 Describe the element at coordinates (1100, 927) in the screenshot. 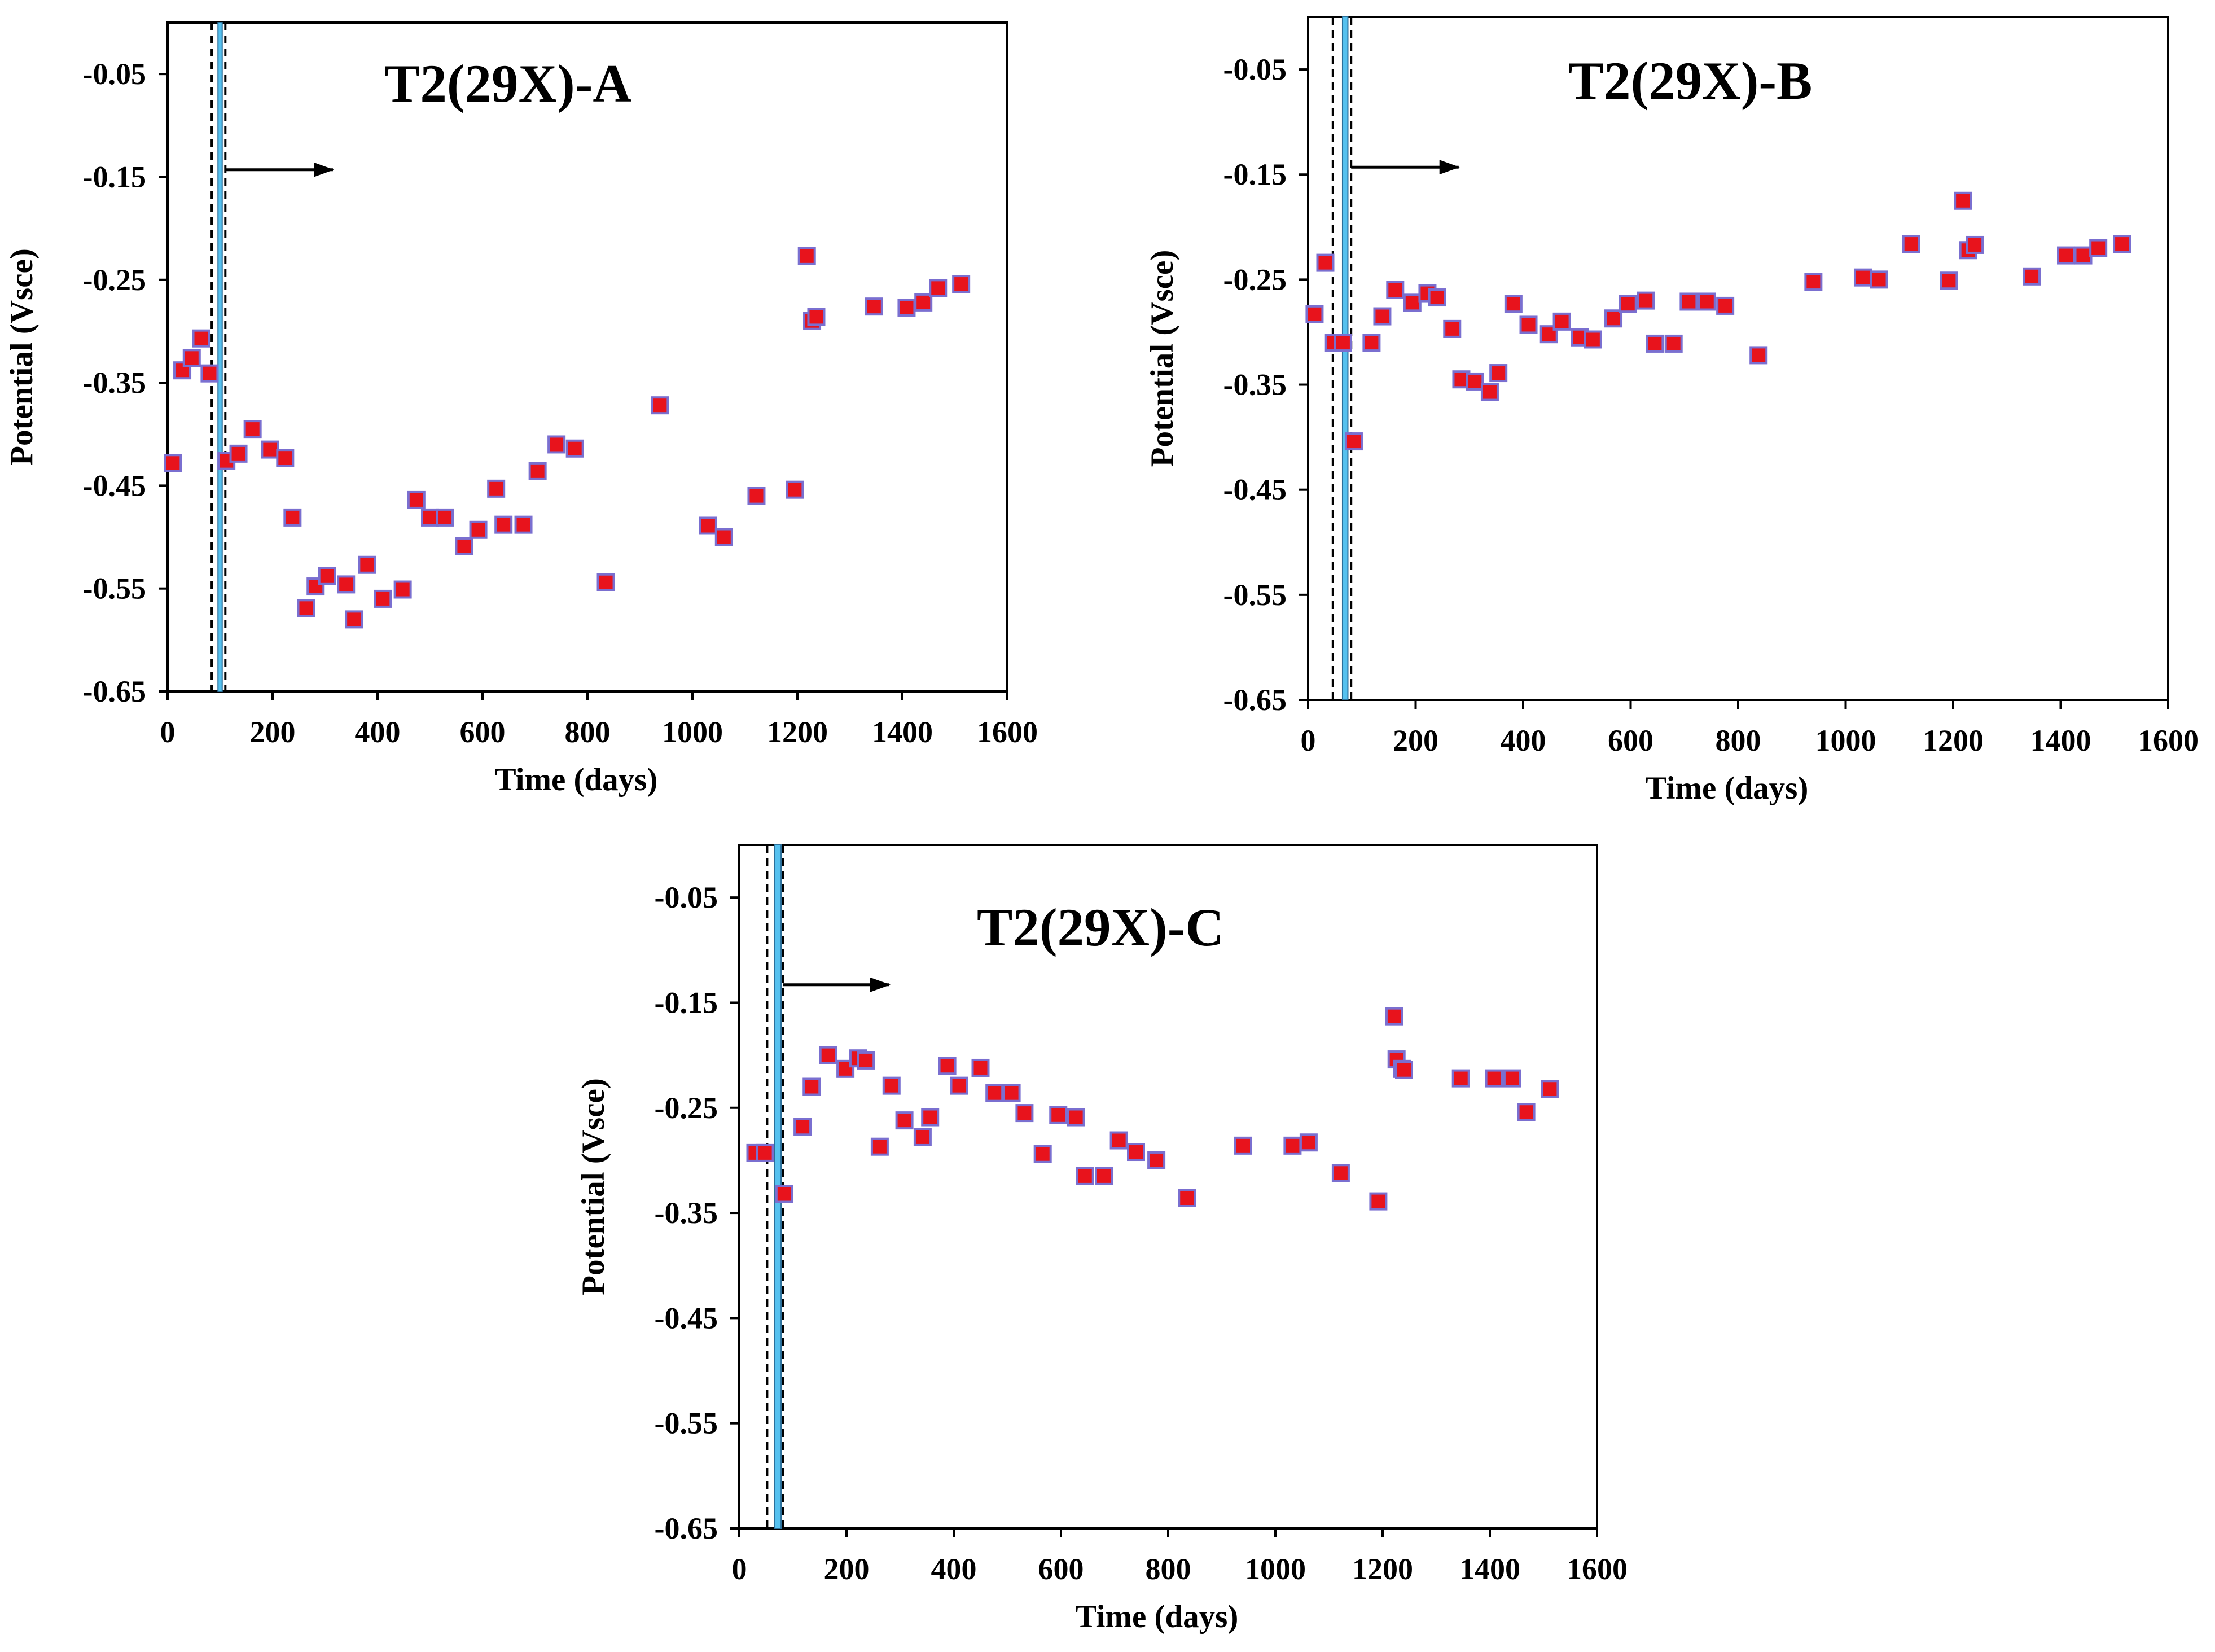

I see `chart-title: T2(29X)-C` at that location.